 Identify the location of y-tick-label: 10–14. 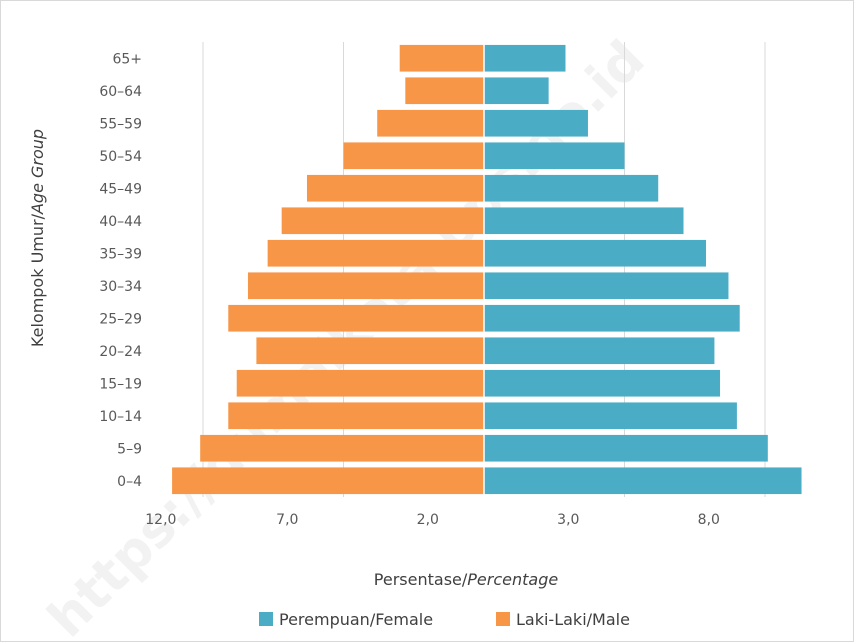
(120, 417).